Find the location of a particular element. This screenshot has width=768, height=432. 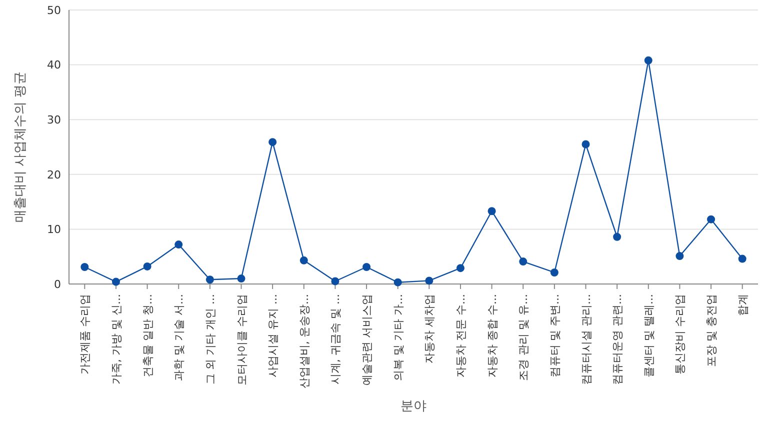

y-tick-label: 0 is located at coordinates (57, 284).